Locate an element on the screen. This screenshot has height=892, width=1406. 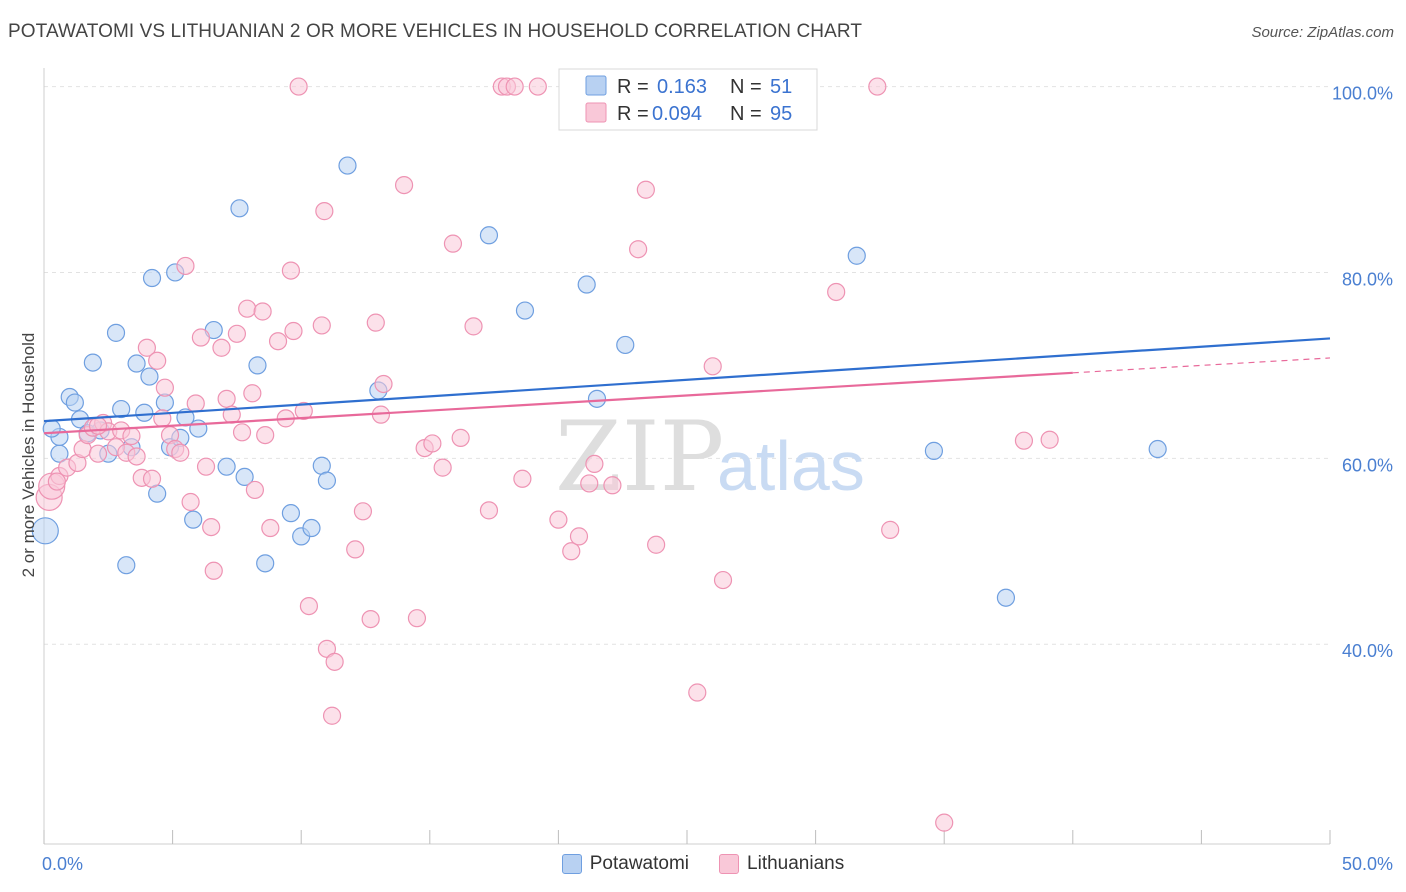
y-tick-labels: 40.0% 60.0% 80.0% 100.0% is located at coordinates (1362, 373).